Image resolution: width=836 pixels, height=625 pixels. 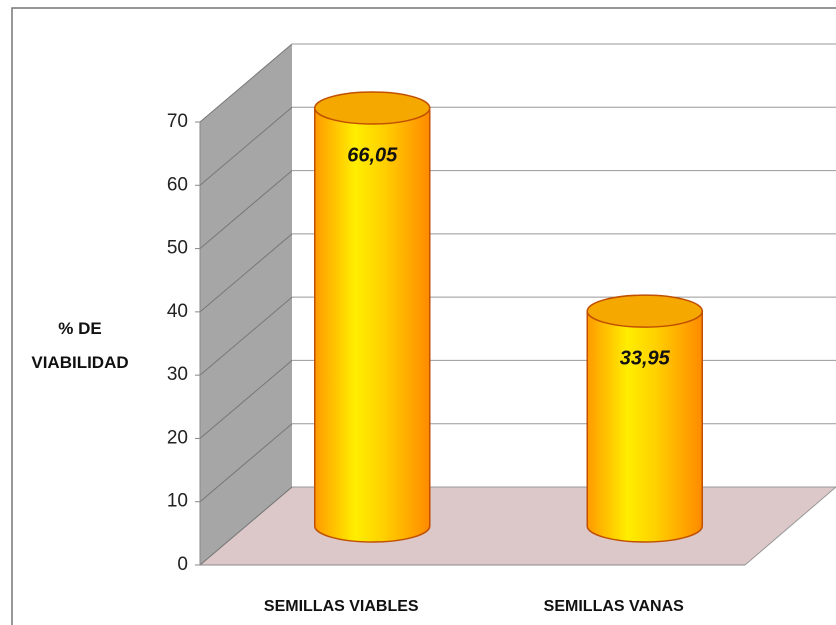 I want to click on floor, so click(x=517, y=526).